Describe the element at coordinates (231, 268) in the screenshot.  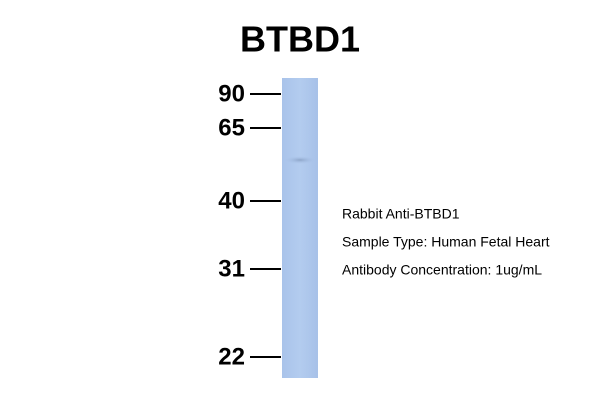
I see `marker-label: 31` at that location.